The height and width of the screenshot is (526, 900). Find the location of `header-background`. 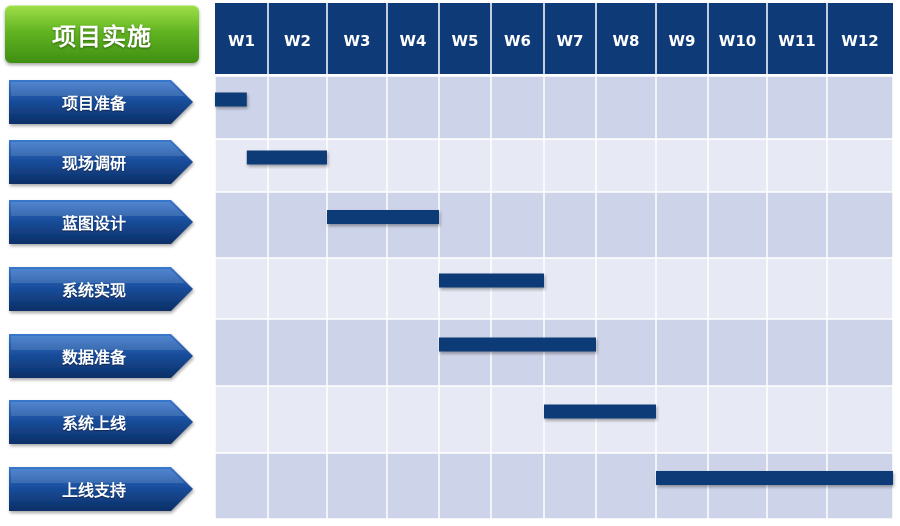

header-background is located at coordinates (554, 38).